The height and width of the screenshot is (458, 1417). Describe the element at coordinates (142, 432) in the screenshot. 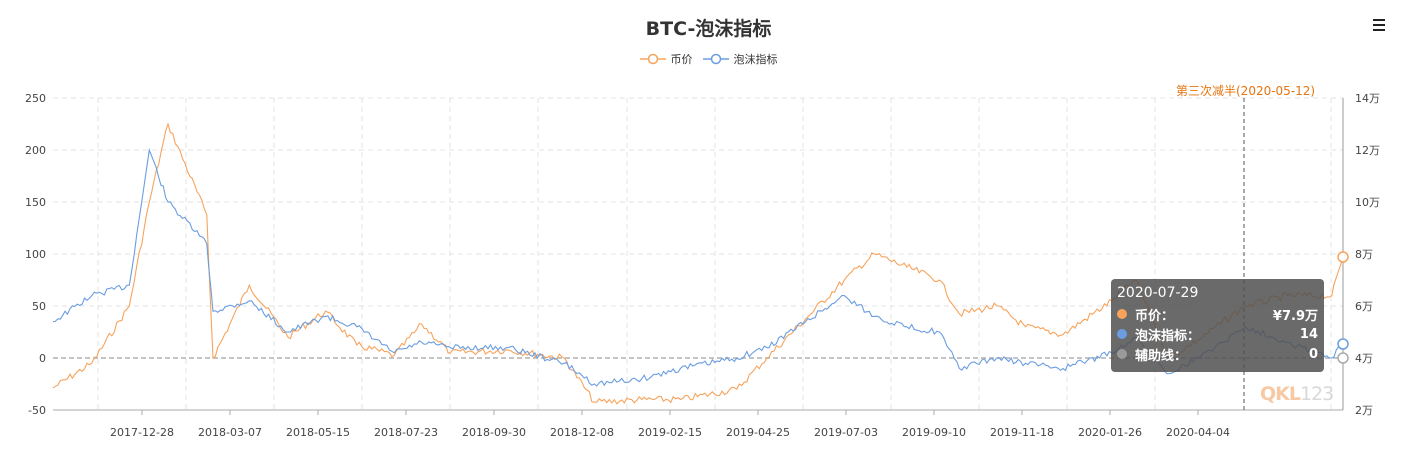

I see `x-label: 2017-12-28` at that location.